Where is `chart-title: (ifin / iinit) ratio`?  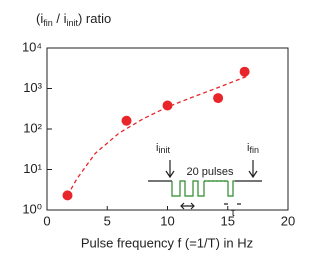
chart-title: (ifin / iinit) ratio is located at coordinates (73, 19).